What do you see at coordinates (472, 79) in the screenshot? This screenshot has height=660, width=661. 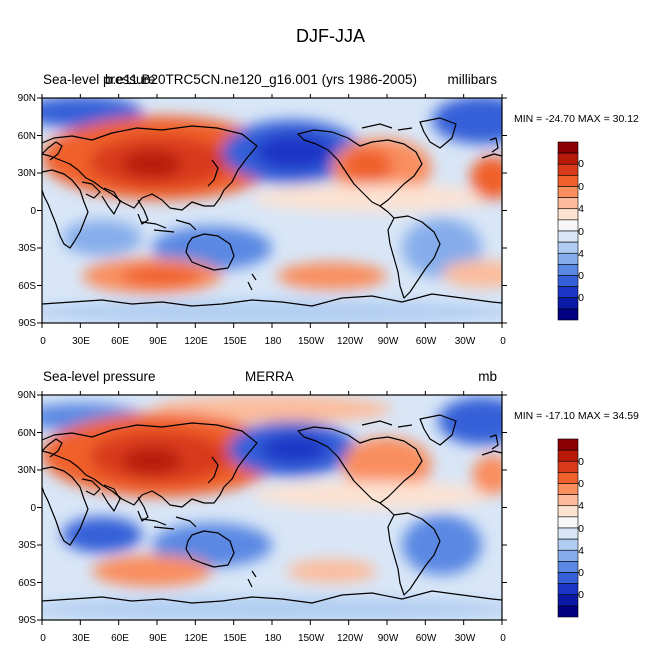 I see `panel-1-units: millibars` at bounding box center [472, 79].